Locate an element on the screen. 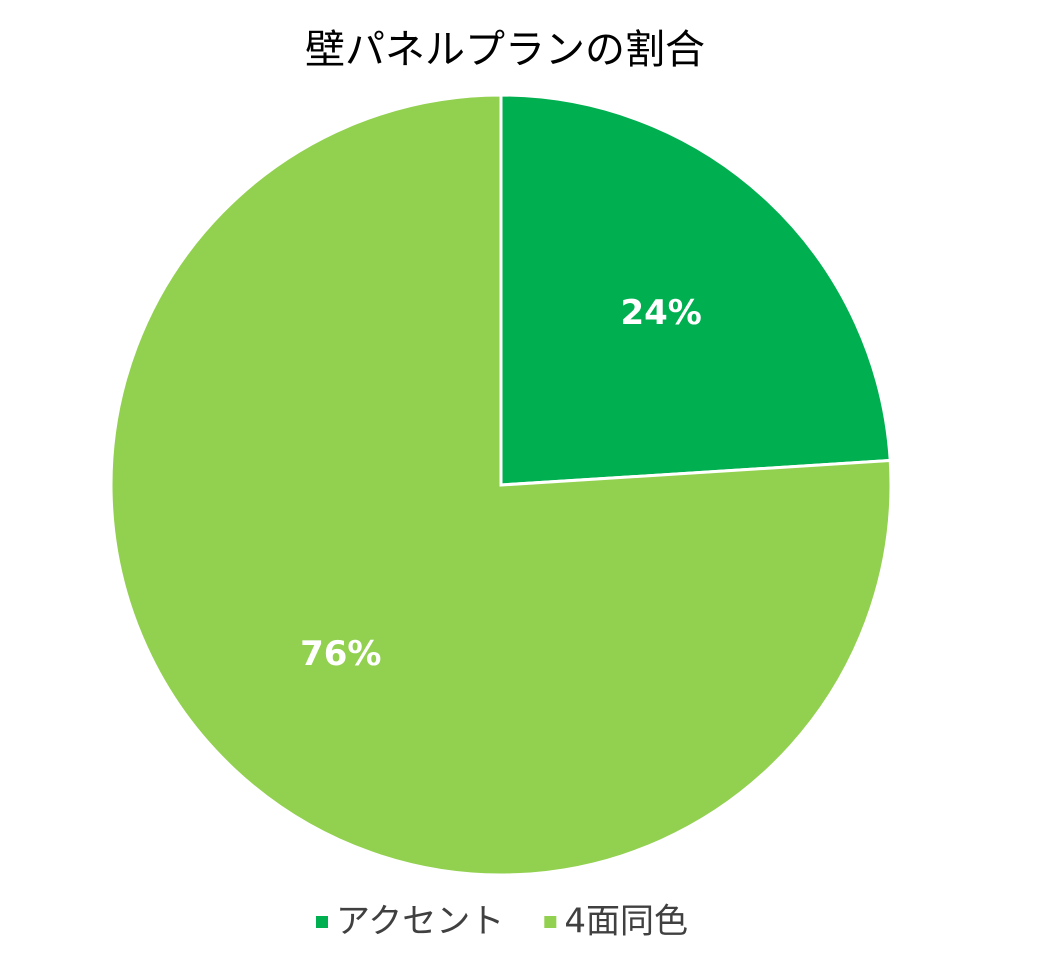 This screenshot has width=1056, height=962. legend-label: 4面同色 is located at coordinates (626, 922).